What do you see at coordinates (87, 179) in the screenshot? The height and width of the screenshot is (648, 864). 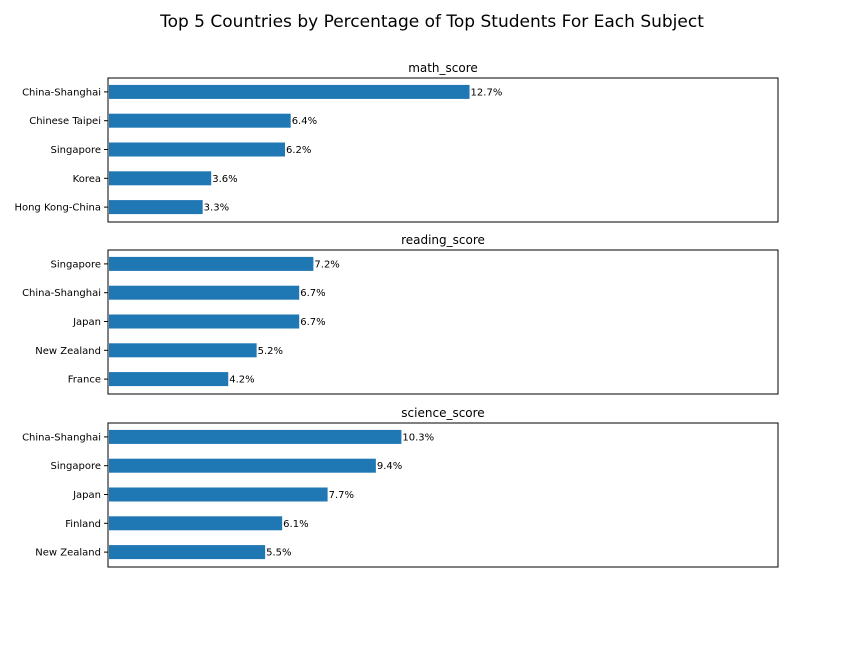 I see `y-tick-label: Korea` at bounding box center [87, 179].